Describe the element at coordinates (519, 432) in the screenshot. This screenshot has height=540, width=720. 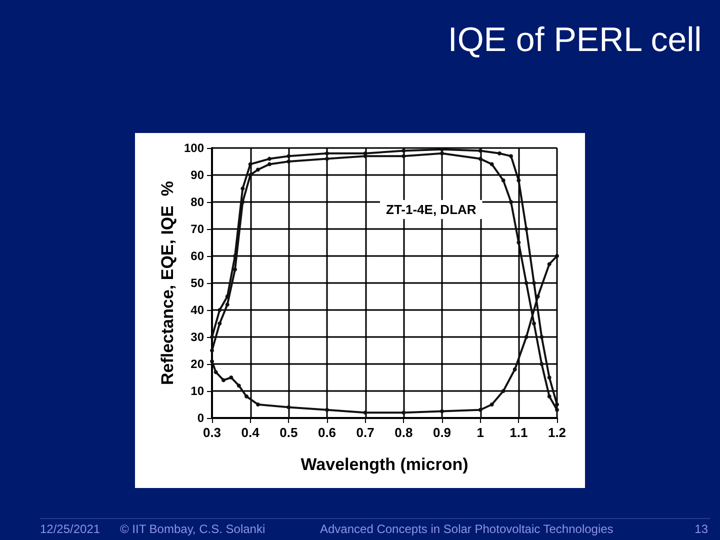
I see `x-tick-label: 1.1` at that location.